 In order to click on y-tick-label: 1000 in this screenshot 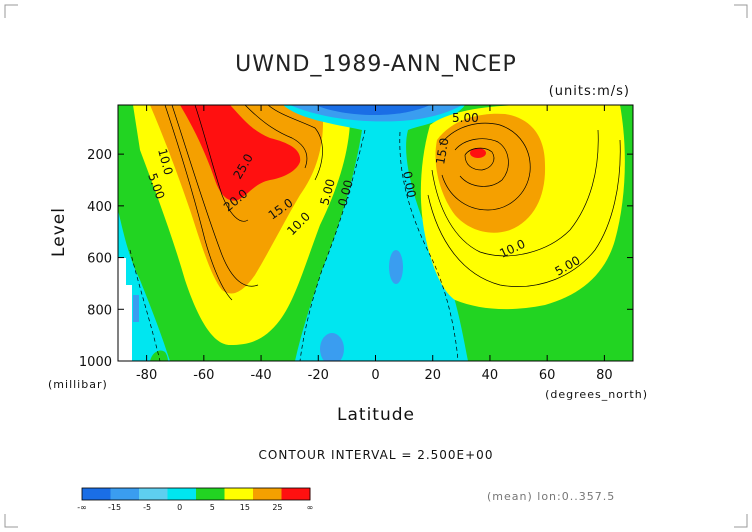, I will do `click(95, 362)`.